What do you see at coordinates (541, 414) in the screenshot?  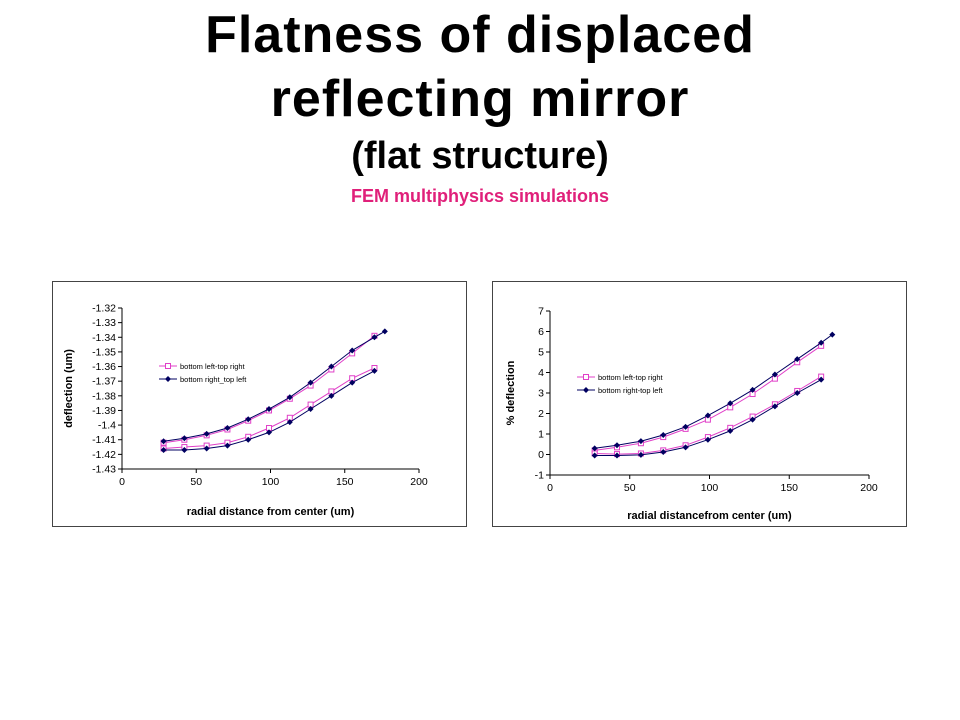 I see `y-tick-label: 2` at bounding box center [541, 414].